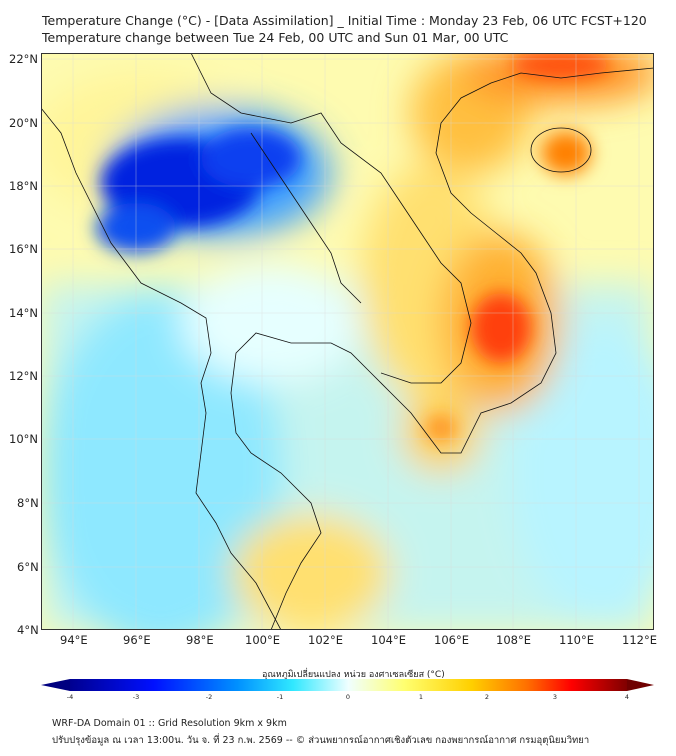 This screenshot has height=756, width=676. Describe the element at coordinates (388, 640) in the screenshot. I see `lon-tick: 104°E` at that location.